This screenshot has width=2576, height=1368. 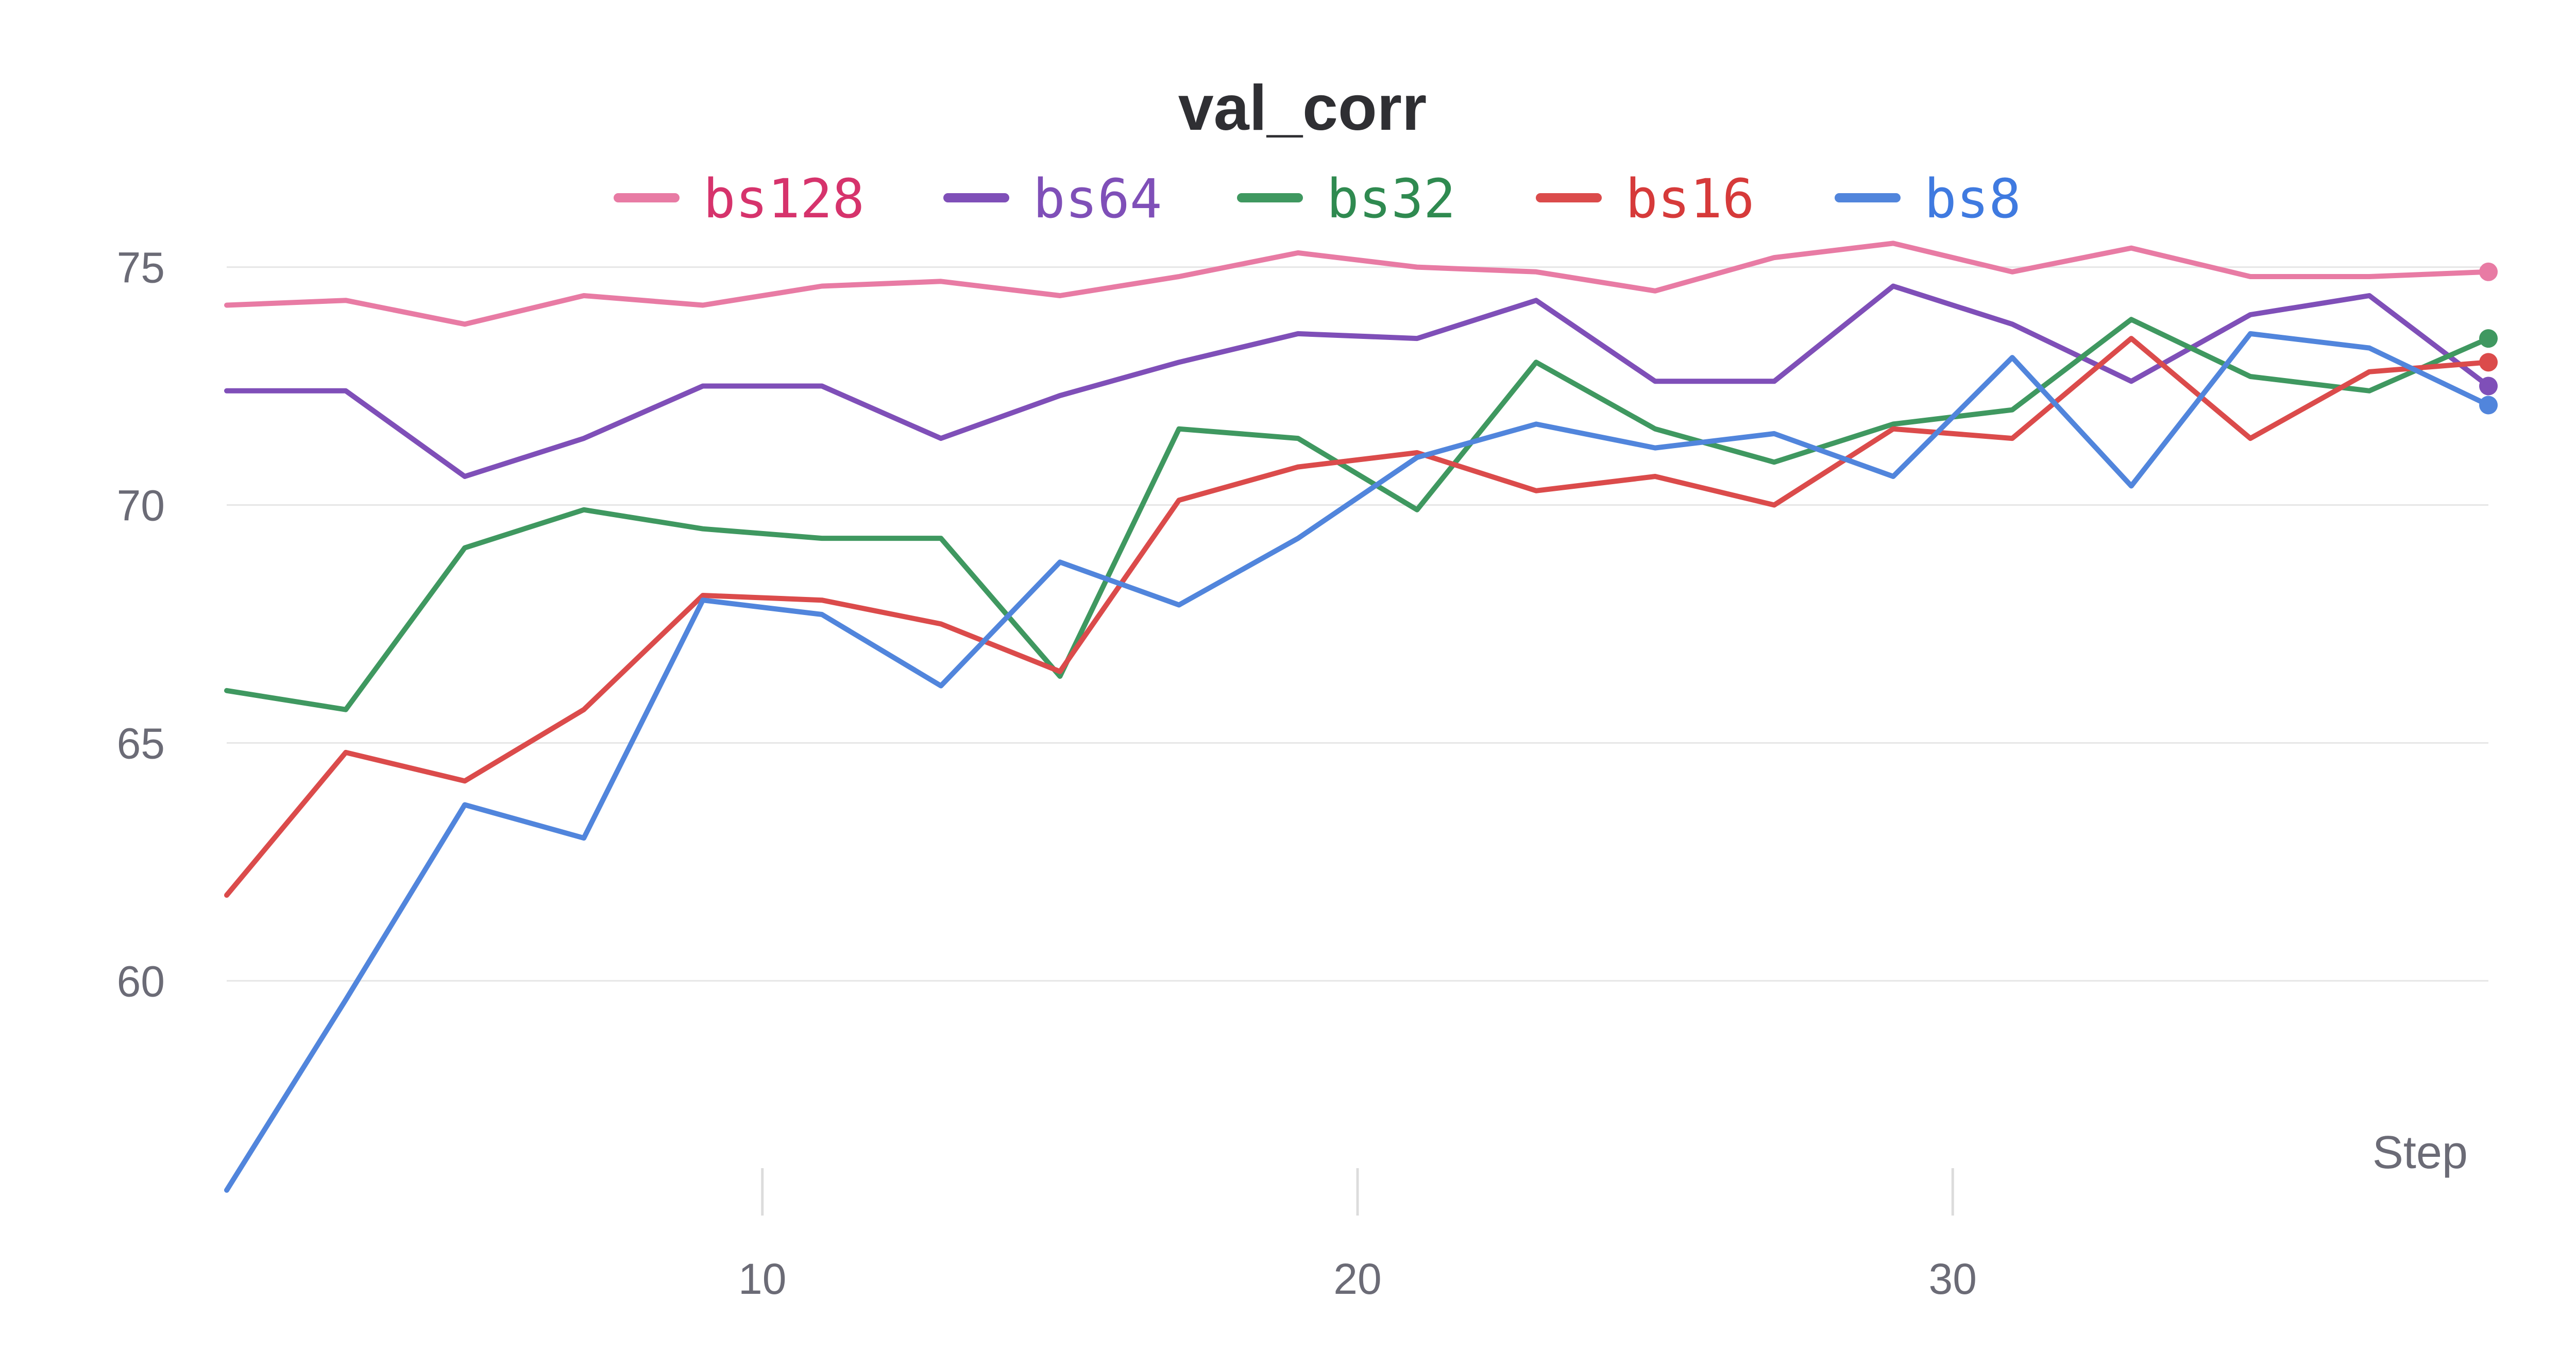 I want to click on legend: bs128 bs64 bs32 bs16 bs8, so click(x=1318, y=198).